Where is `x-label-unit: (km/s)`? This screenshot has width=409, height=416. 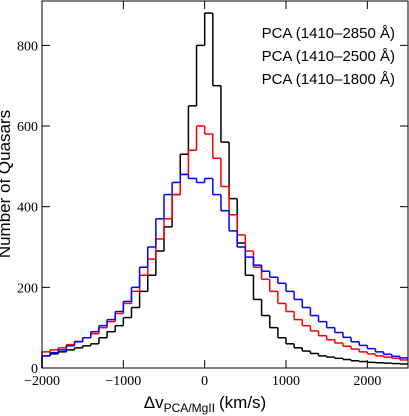 x-label-unit: (km/s) is located at coordinates (242, 402).